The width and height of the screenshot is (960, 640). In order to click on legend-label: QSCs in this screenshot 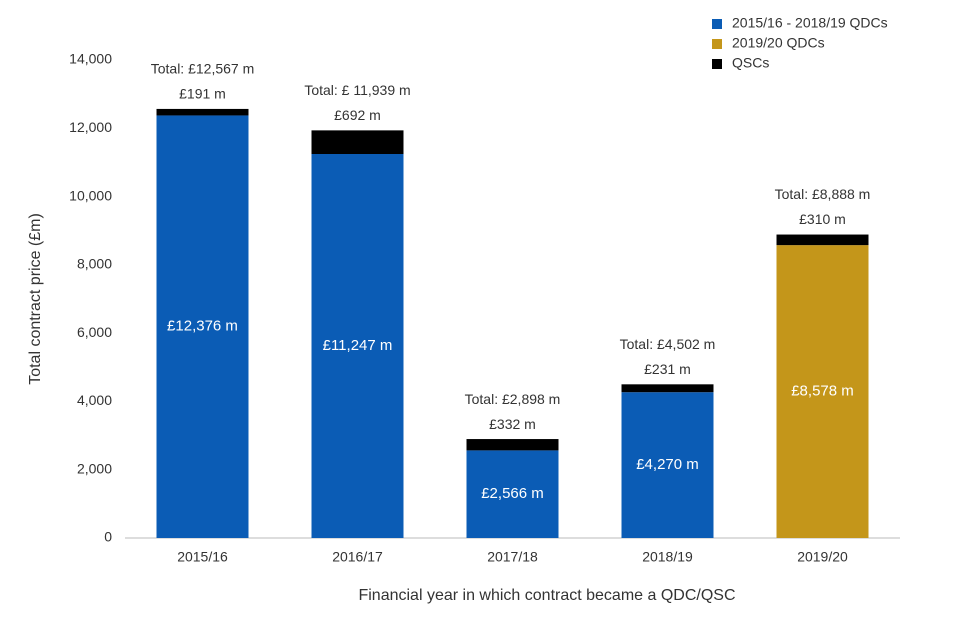, I will do `click(750, 63)`.